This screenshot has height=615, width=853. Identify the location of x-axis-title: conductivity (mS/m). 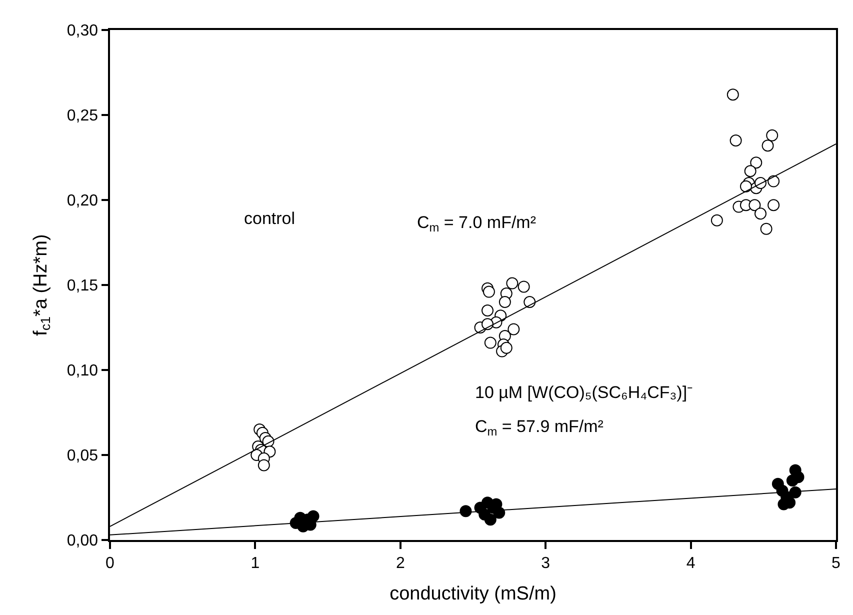
(473, 593).